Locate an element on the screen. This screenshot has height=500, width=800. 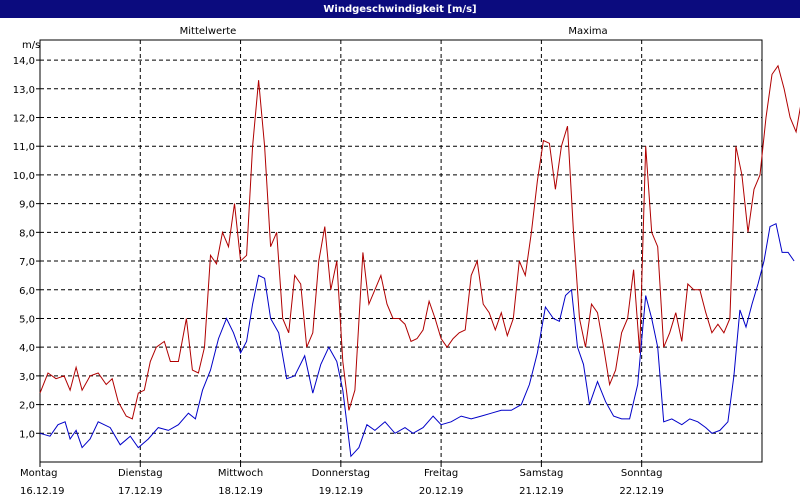
y-tick-label: 14,0 is located at coordinates (24, 61).